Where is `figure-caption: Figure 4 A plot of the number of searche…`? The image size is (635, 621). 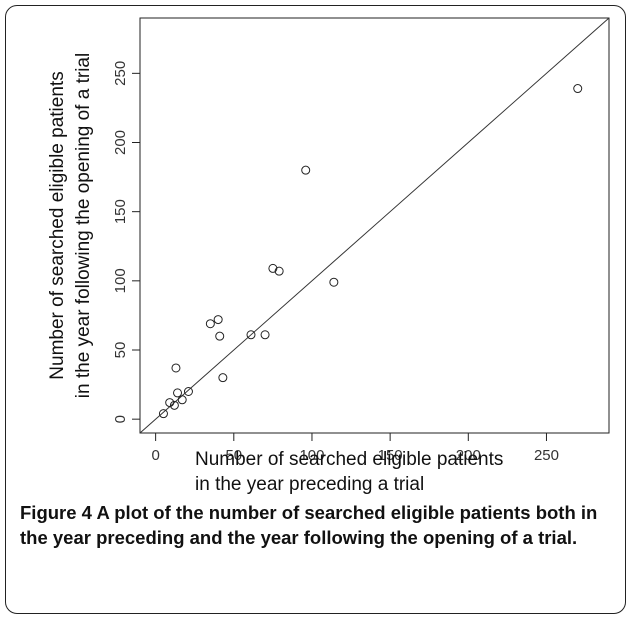
figure-caption: Figure 4 A plot of the number of searche… is located at coordinates (320, 525).